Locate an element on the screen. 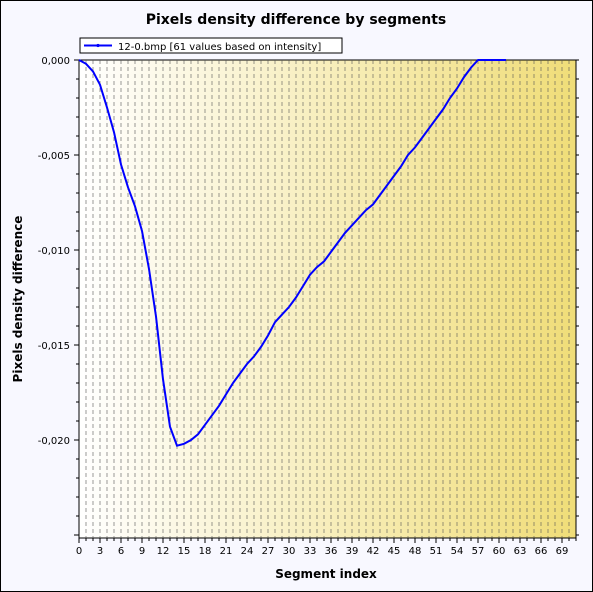 The image size is (593, 592). y-tick-label: -0,010 is located at coordinates (54, 251).